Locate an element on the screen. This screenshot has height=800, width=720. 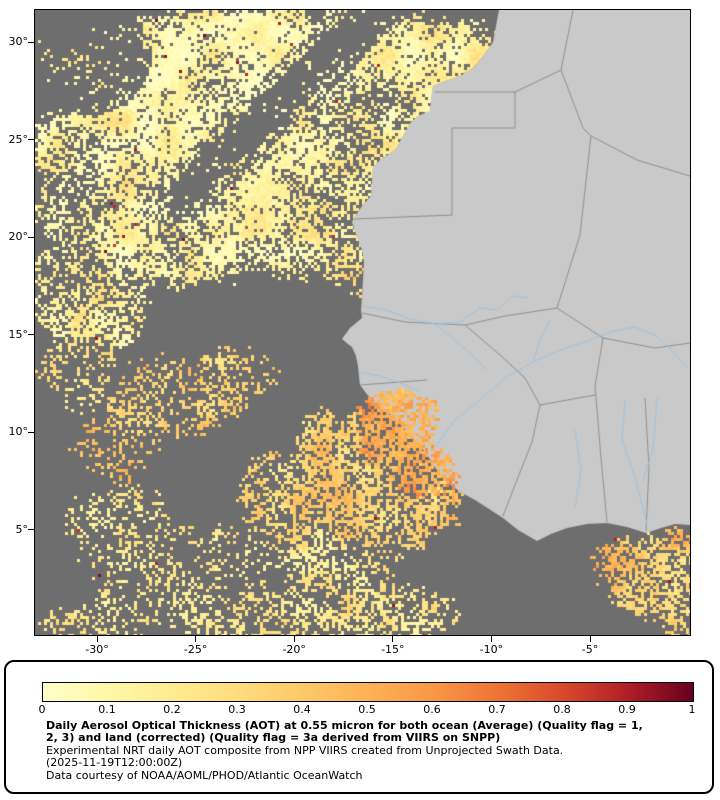
colorbar-tick-label: 0.2 is located at coordinates (172, 709).